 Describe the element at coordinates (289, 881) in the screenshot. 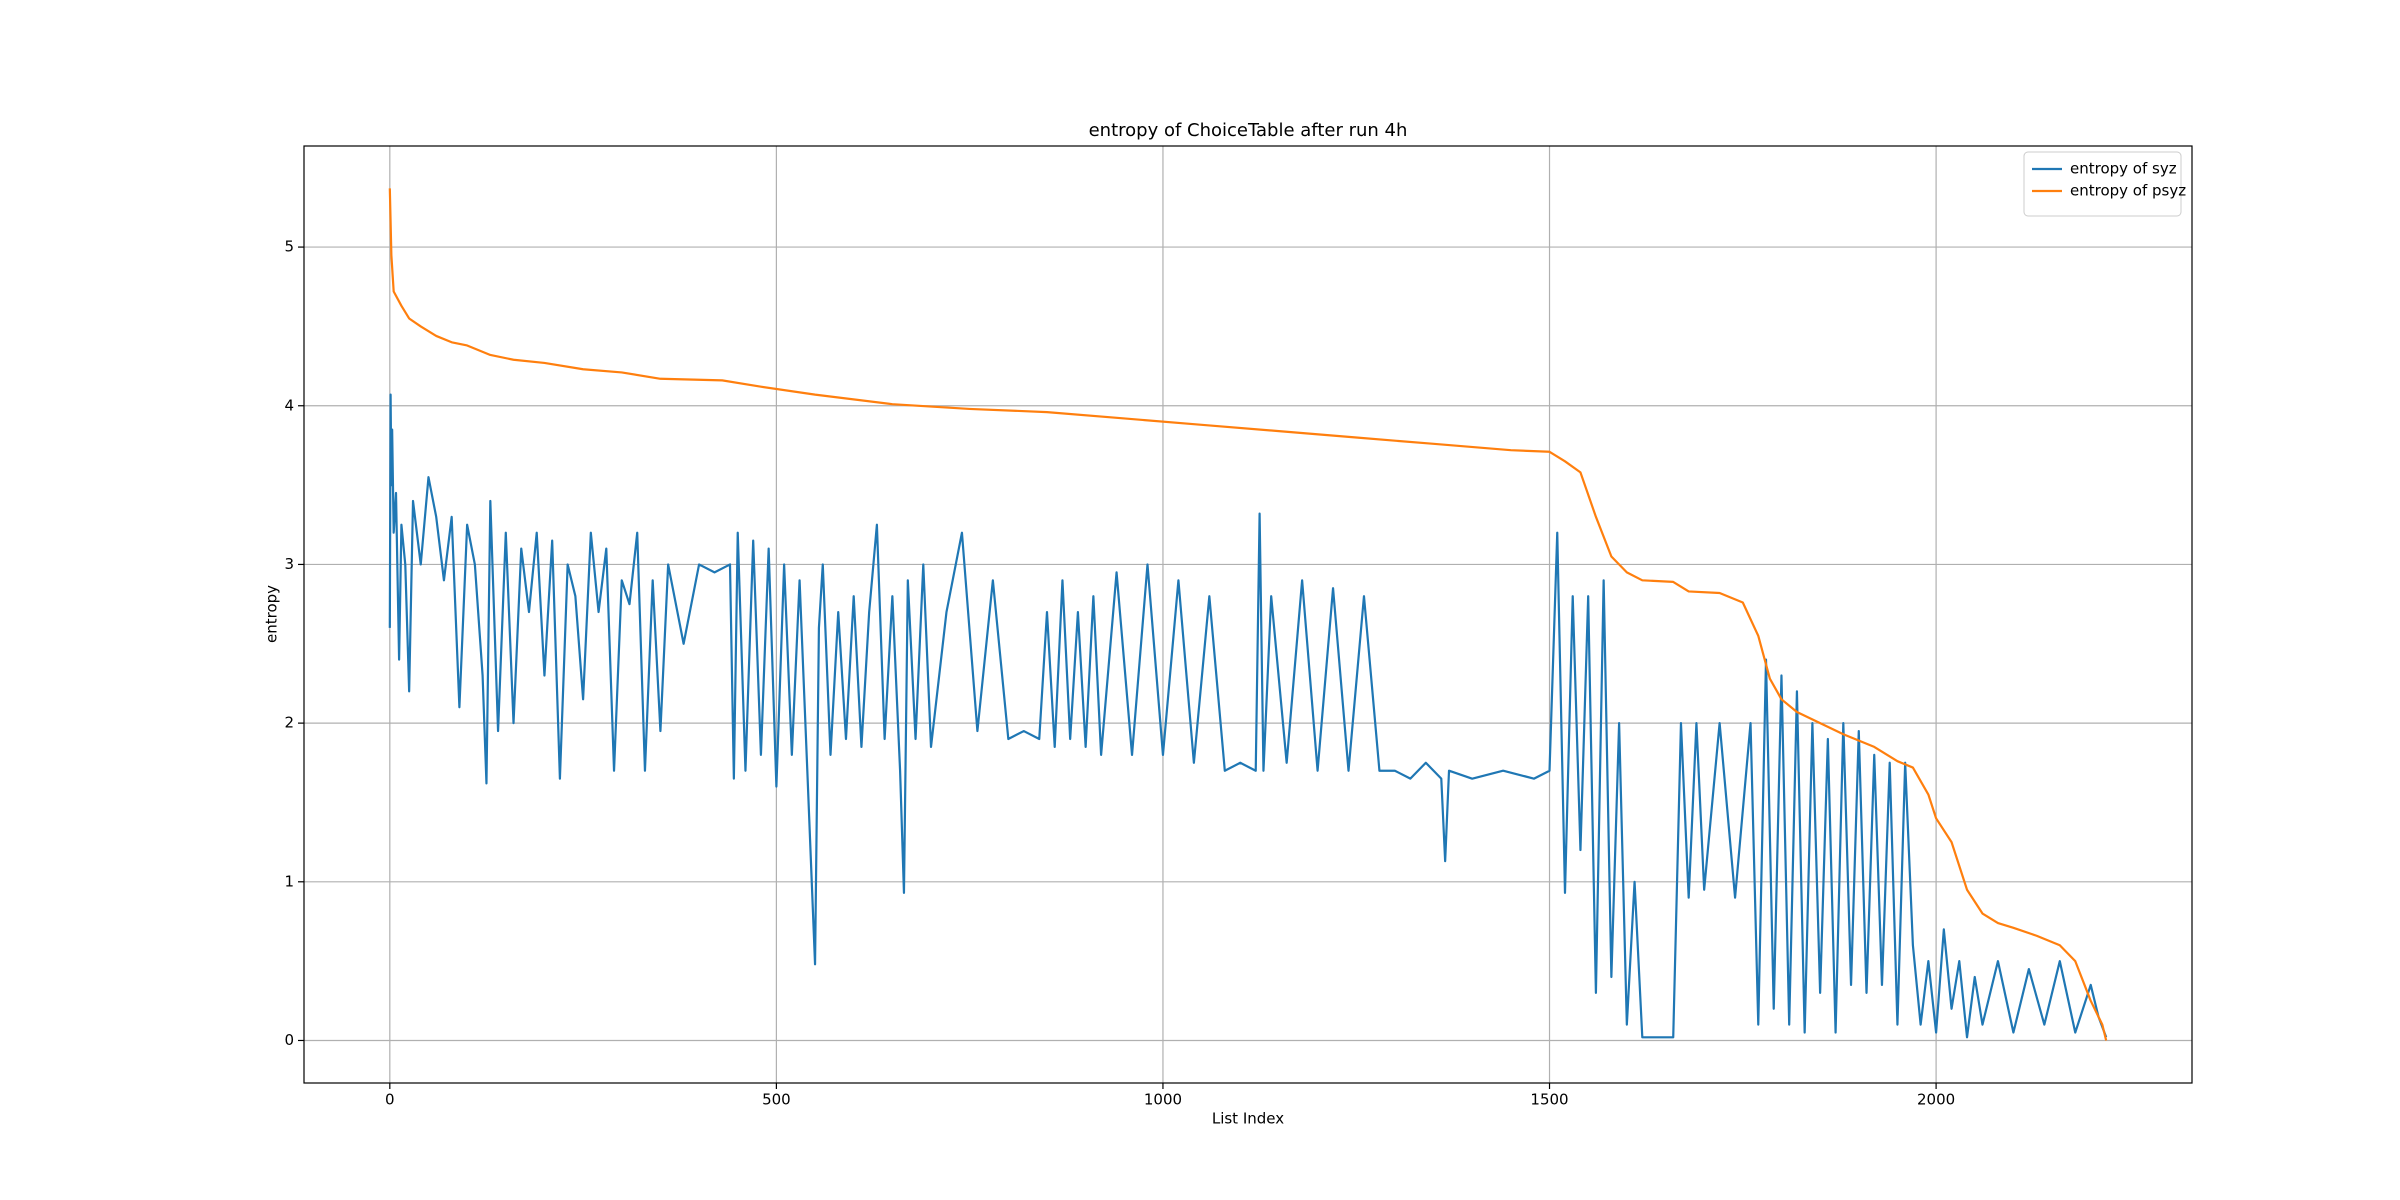

I see `y-tick-label: 1` at that location.